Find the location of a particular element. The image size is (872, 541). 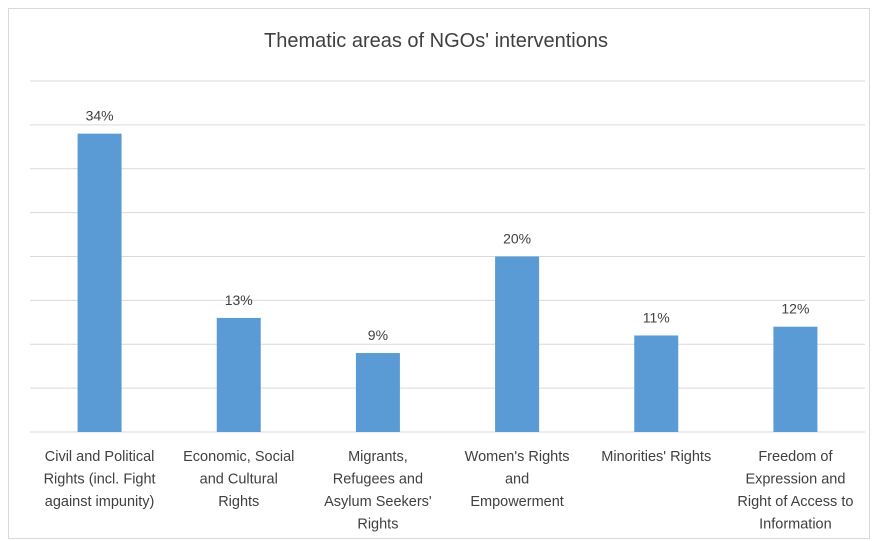

category-label: Economic, Social and Cultural Rights is located at coordinates (238, 479).